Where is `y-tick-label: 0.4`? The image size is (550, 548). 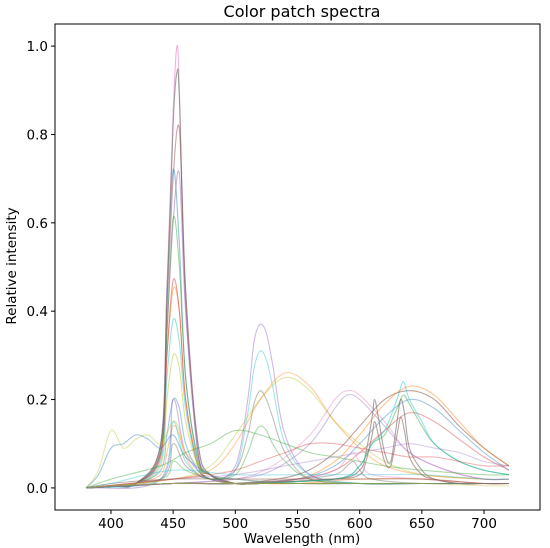
y-tick-label: 0.4 is located at coordinates (37, 312).